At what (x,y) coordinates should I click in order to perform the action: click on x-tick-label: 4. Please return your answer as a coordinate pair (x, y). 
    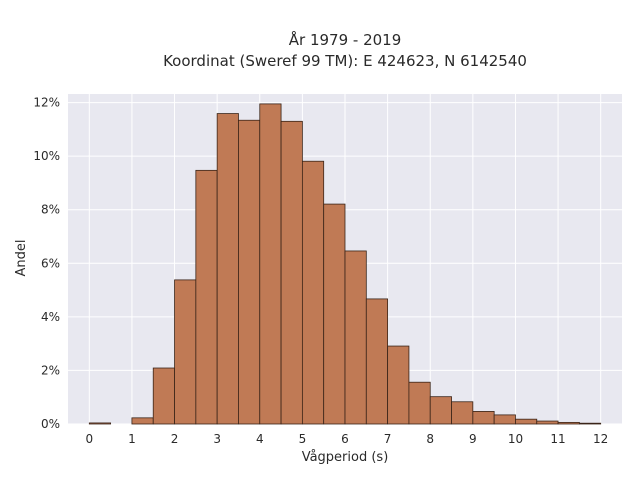
    Looking at the image, I should click on (260, 439).